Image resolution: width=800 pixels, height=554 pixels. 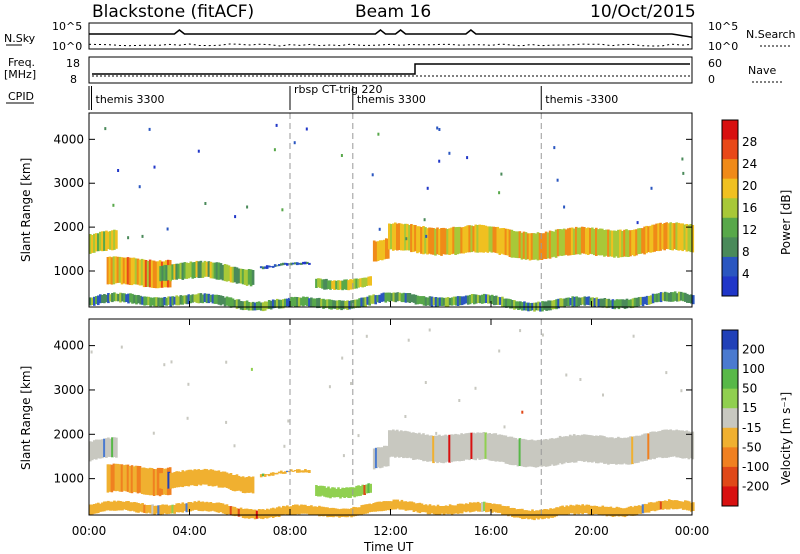 I want to click on nsearch-series-line, so click(x=390, y=45).